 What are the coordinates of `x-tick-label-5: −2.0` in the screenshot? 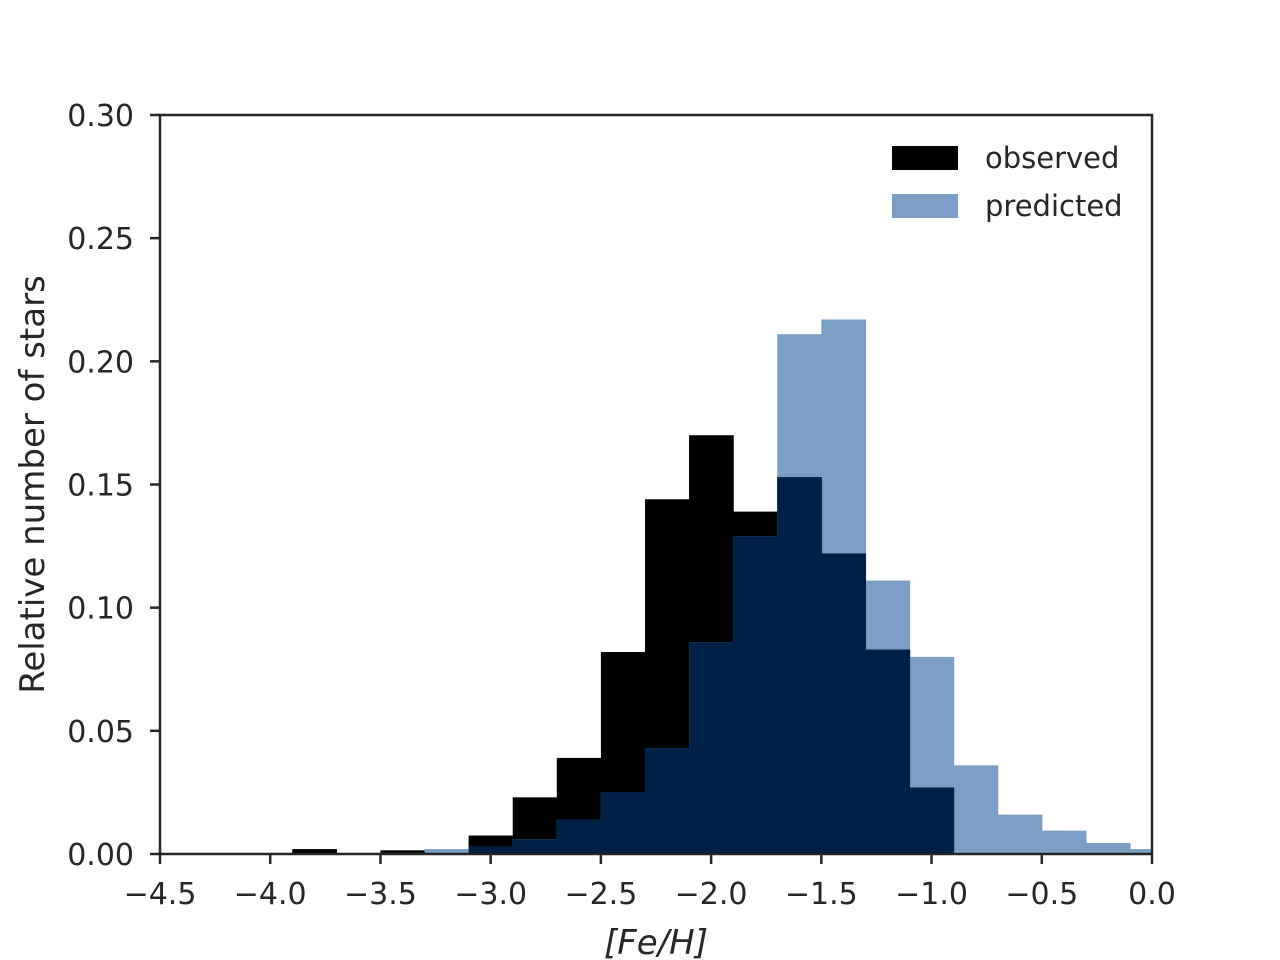 It's located at (711, 894).